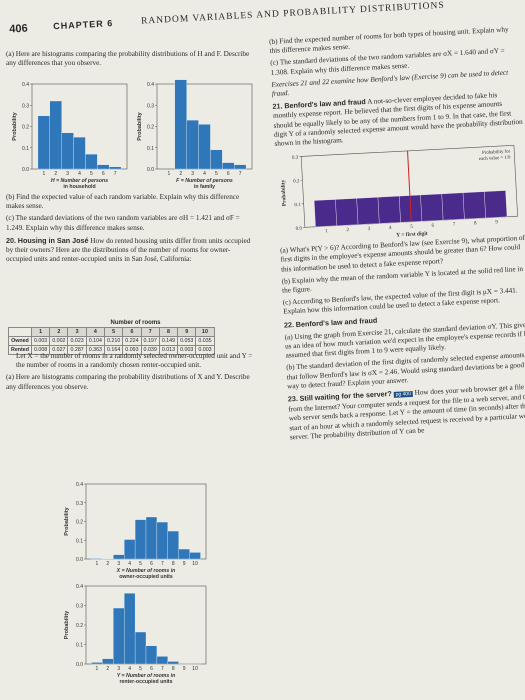  What do you see at coordinates (336, 322) in the screenshot?
I see `exercise-22-title: Benford's law and fraud` at bounding box center [336, 322].